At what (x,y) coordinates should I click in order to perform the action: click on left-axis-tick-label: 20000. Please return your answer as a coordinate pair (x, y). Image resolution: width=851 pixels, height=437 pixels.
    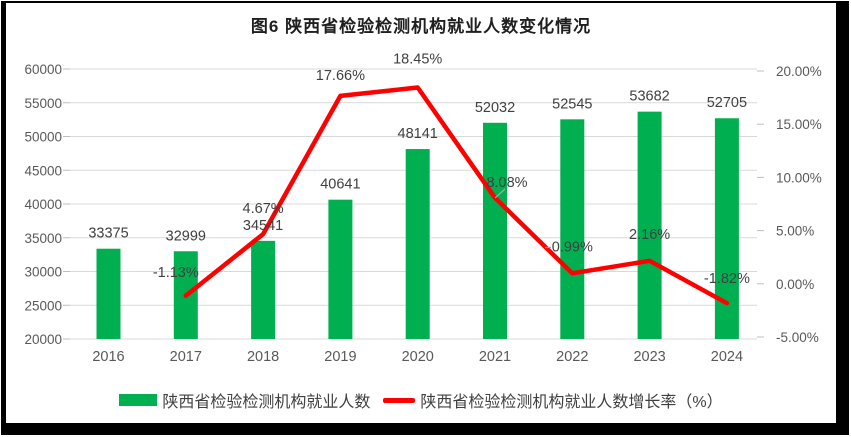
    Looking at the image, I should click on (43, 339).